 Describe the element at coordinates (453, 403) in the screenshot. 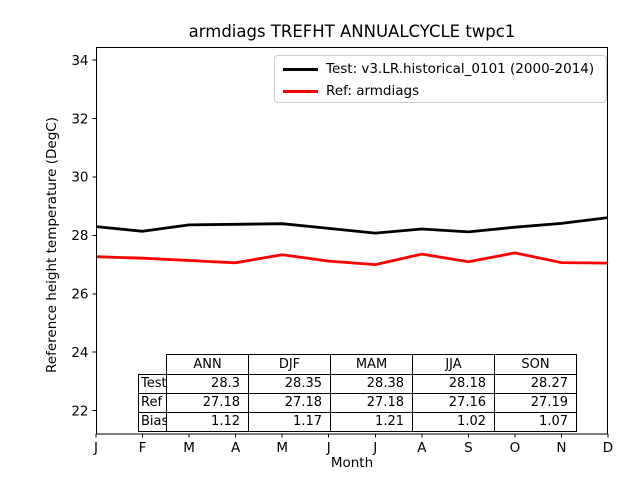

I see `table-value-cell: 27.16` at that location.